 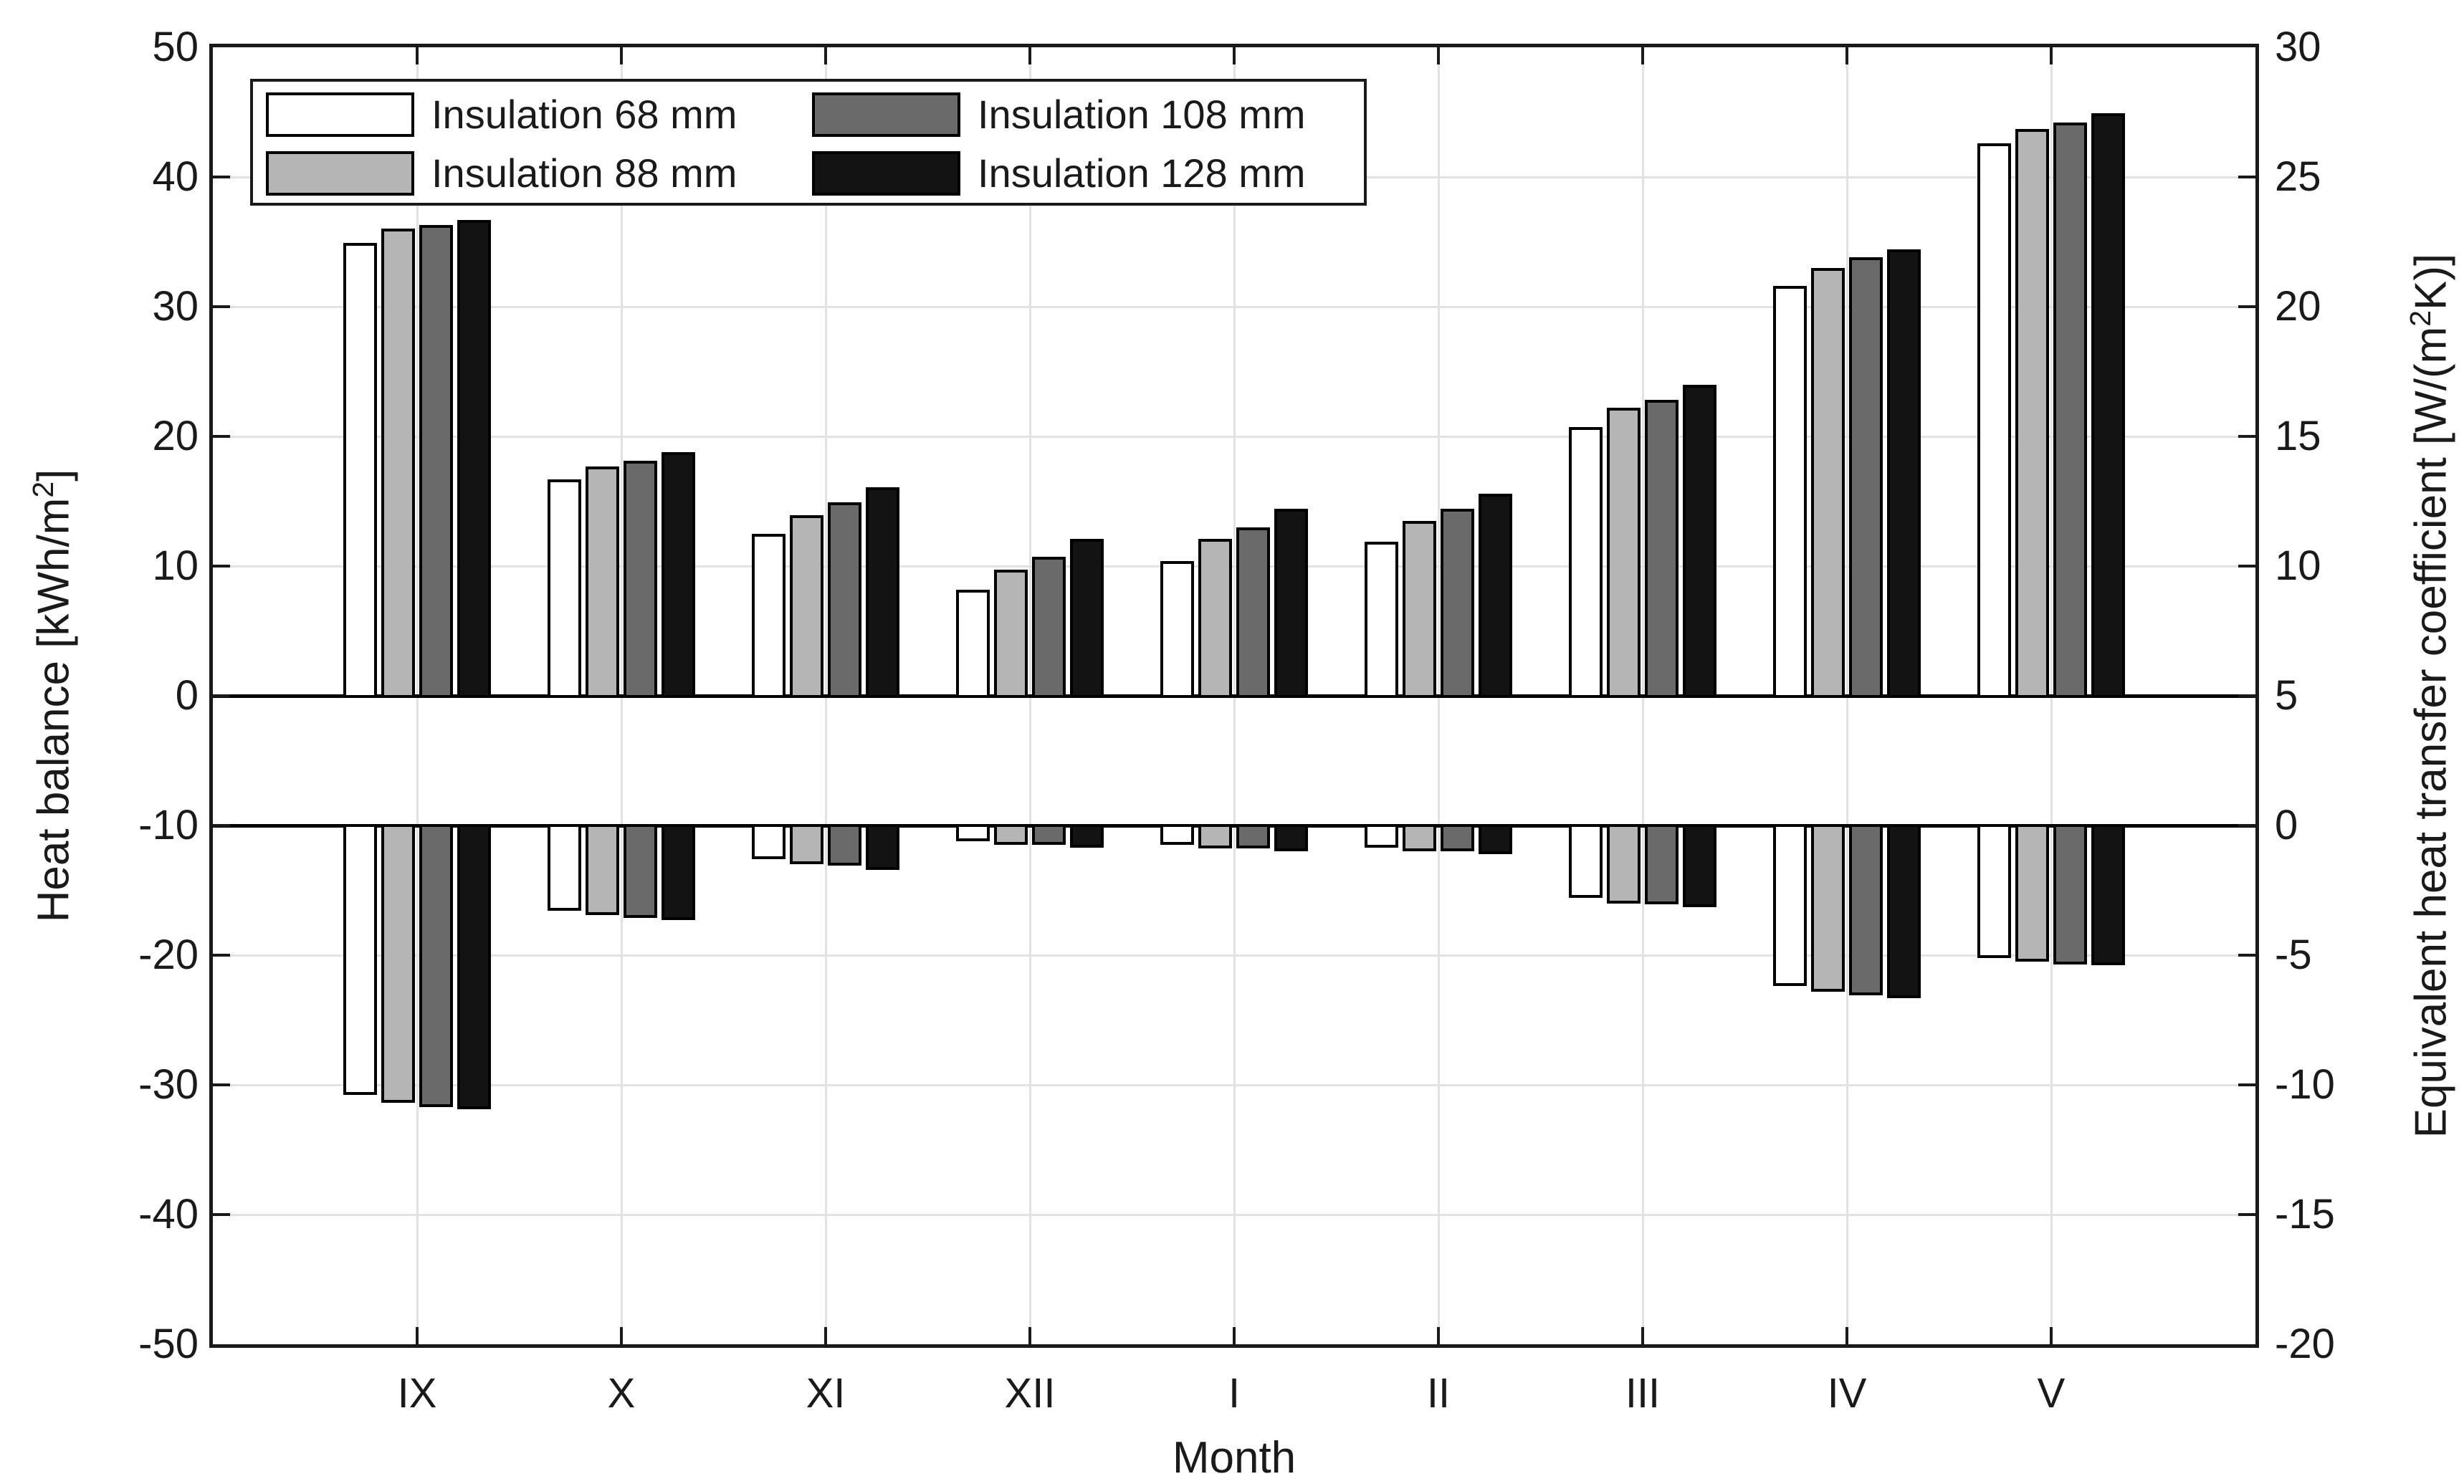 What do you see at coordinates (176, 306) in the screenshot?
I see `left-axis-tick-label: 30` at bounding box center [176, 306].